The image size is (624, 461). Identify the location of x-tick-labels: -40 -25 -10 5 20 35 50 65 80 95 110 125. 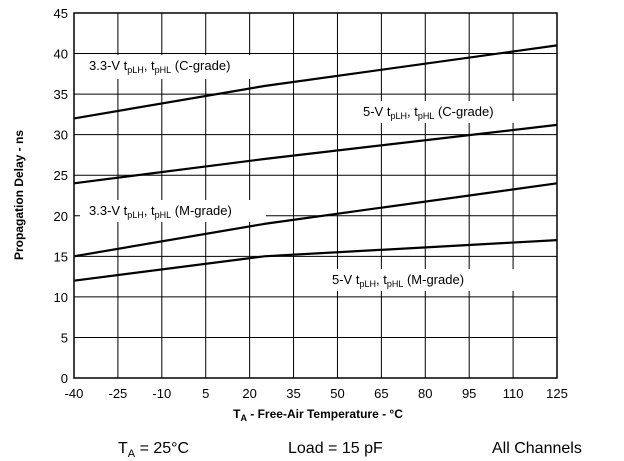
(316, 393).